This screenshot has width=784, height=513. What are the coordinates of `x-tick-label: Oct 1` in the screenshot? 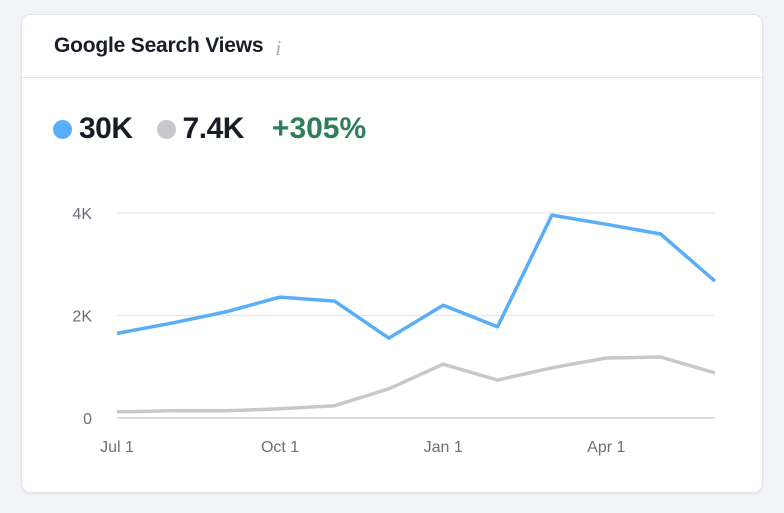 It's located at (280, 447).